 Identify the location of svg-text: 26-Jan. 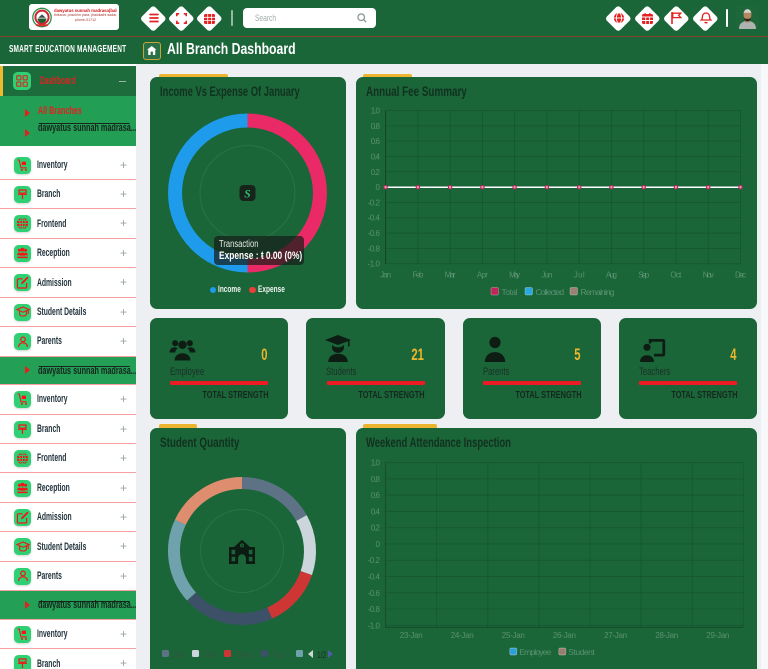
(564, 635).